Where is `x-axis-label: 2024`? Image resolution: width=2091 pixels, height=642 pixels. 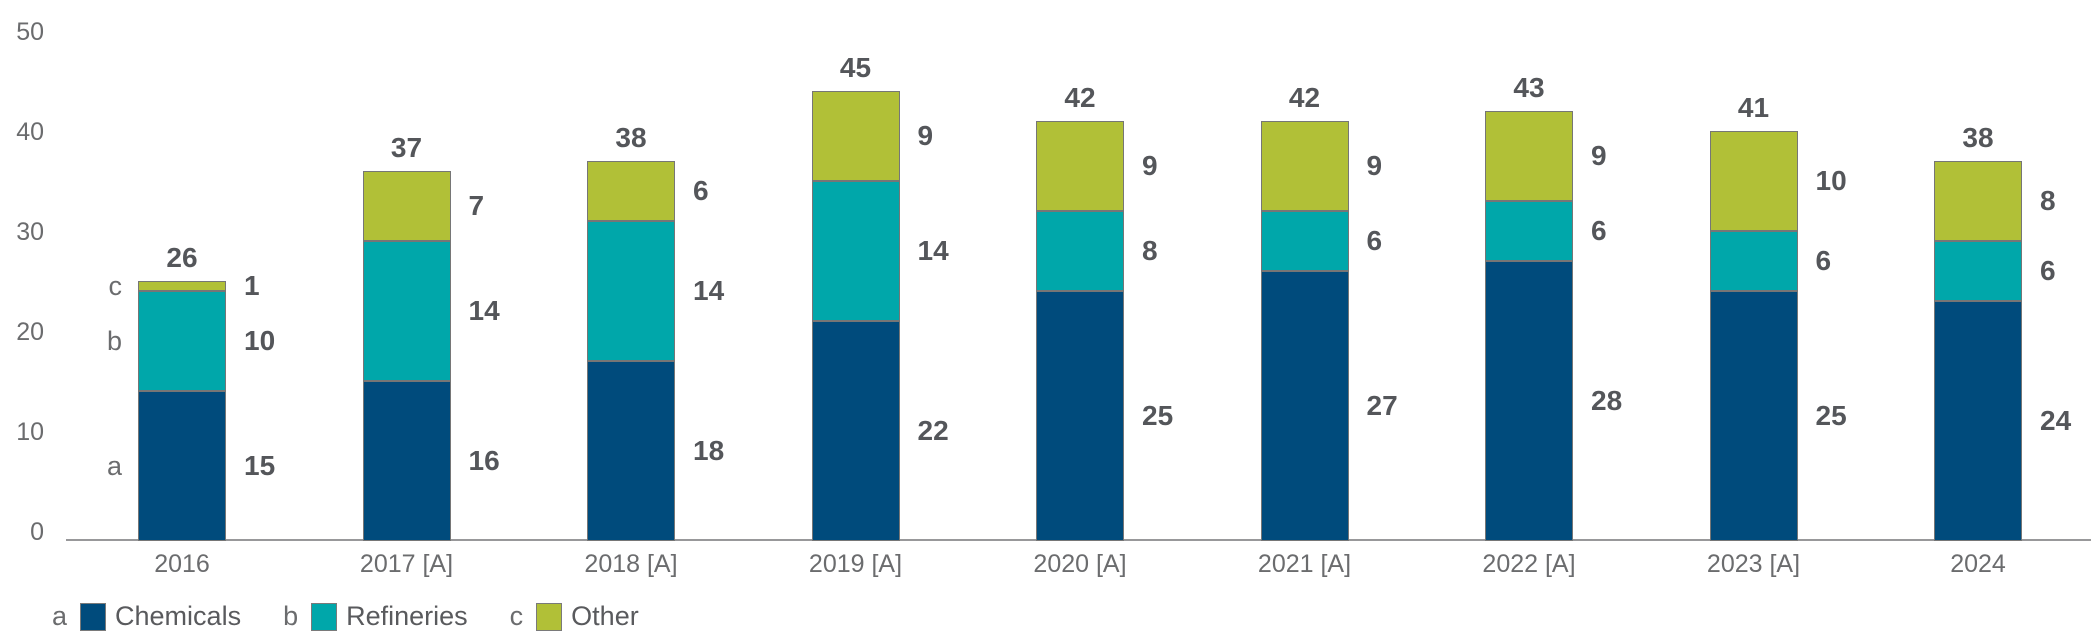 x-axis-label: 2024 is located at coordinates (1978, 564).